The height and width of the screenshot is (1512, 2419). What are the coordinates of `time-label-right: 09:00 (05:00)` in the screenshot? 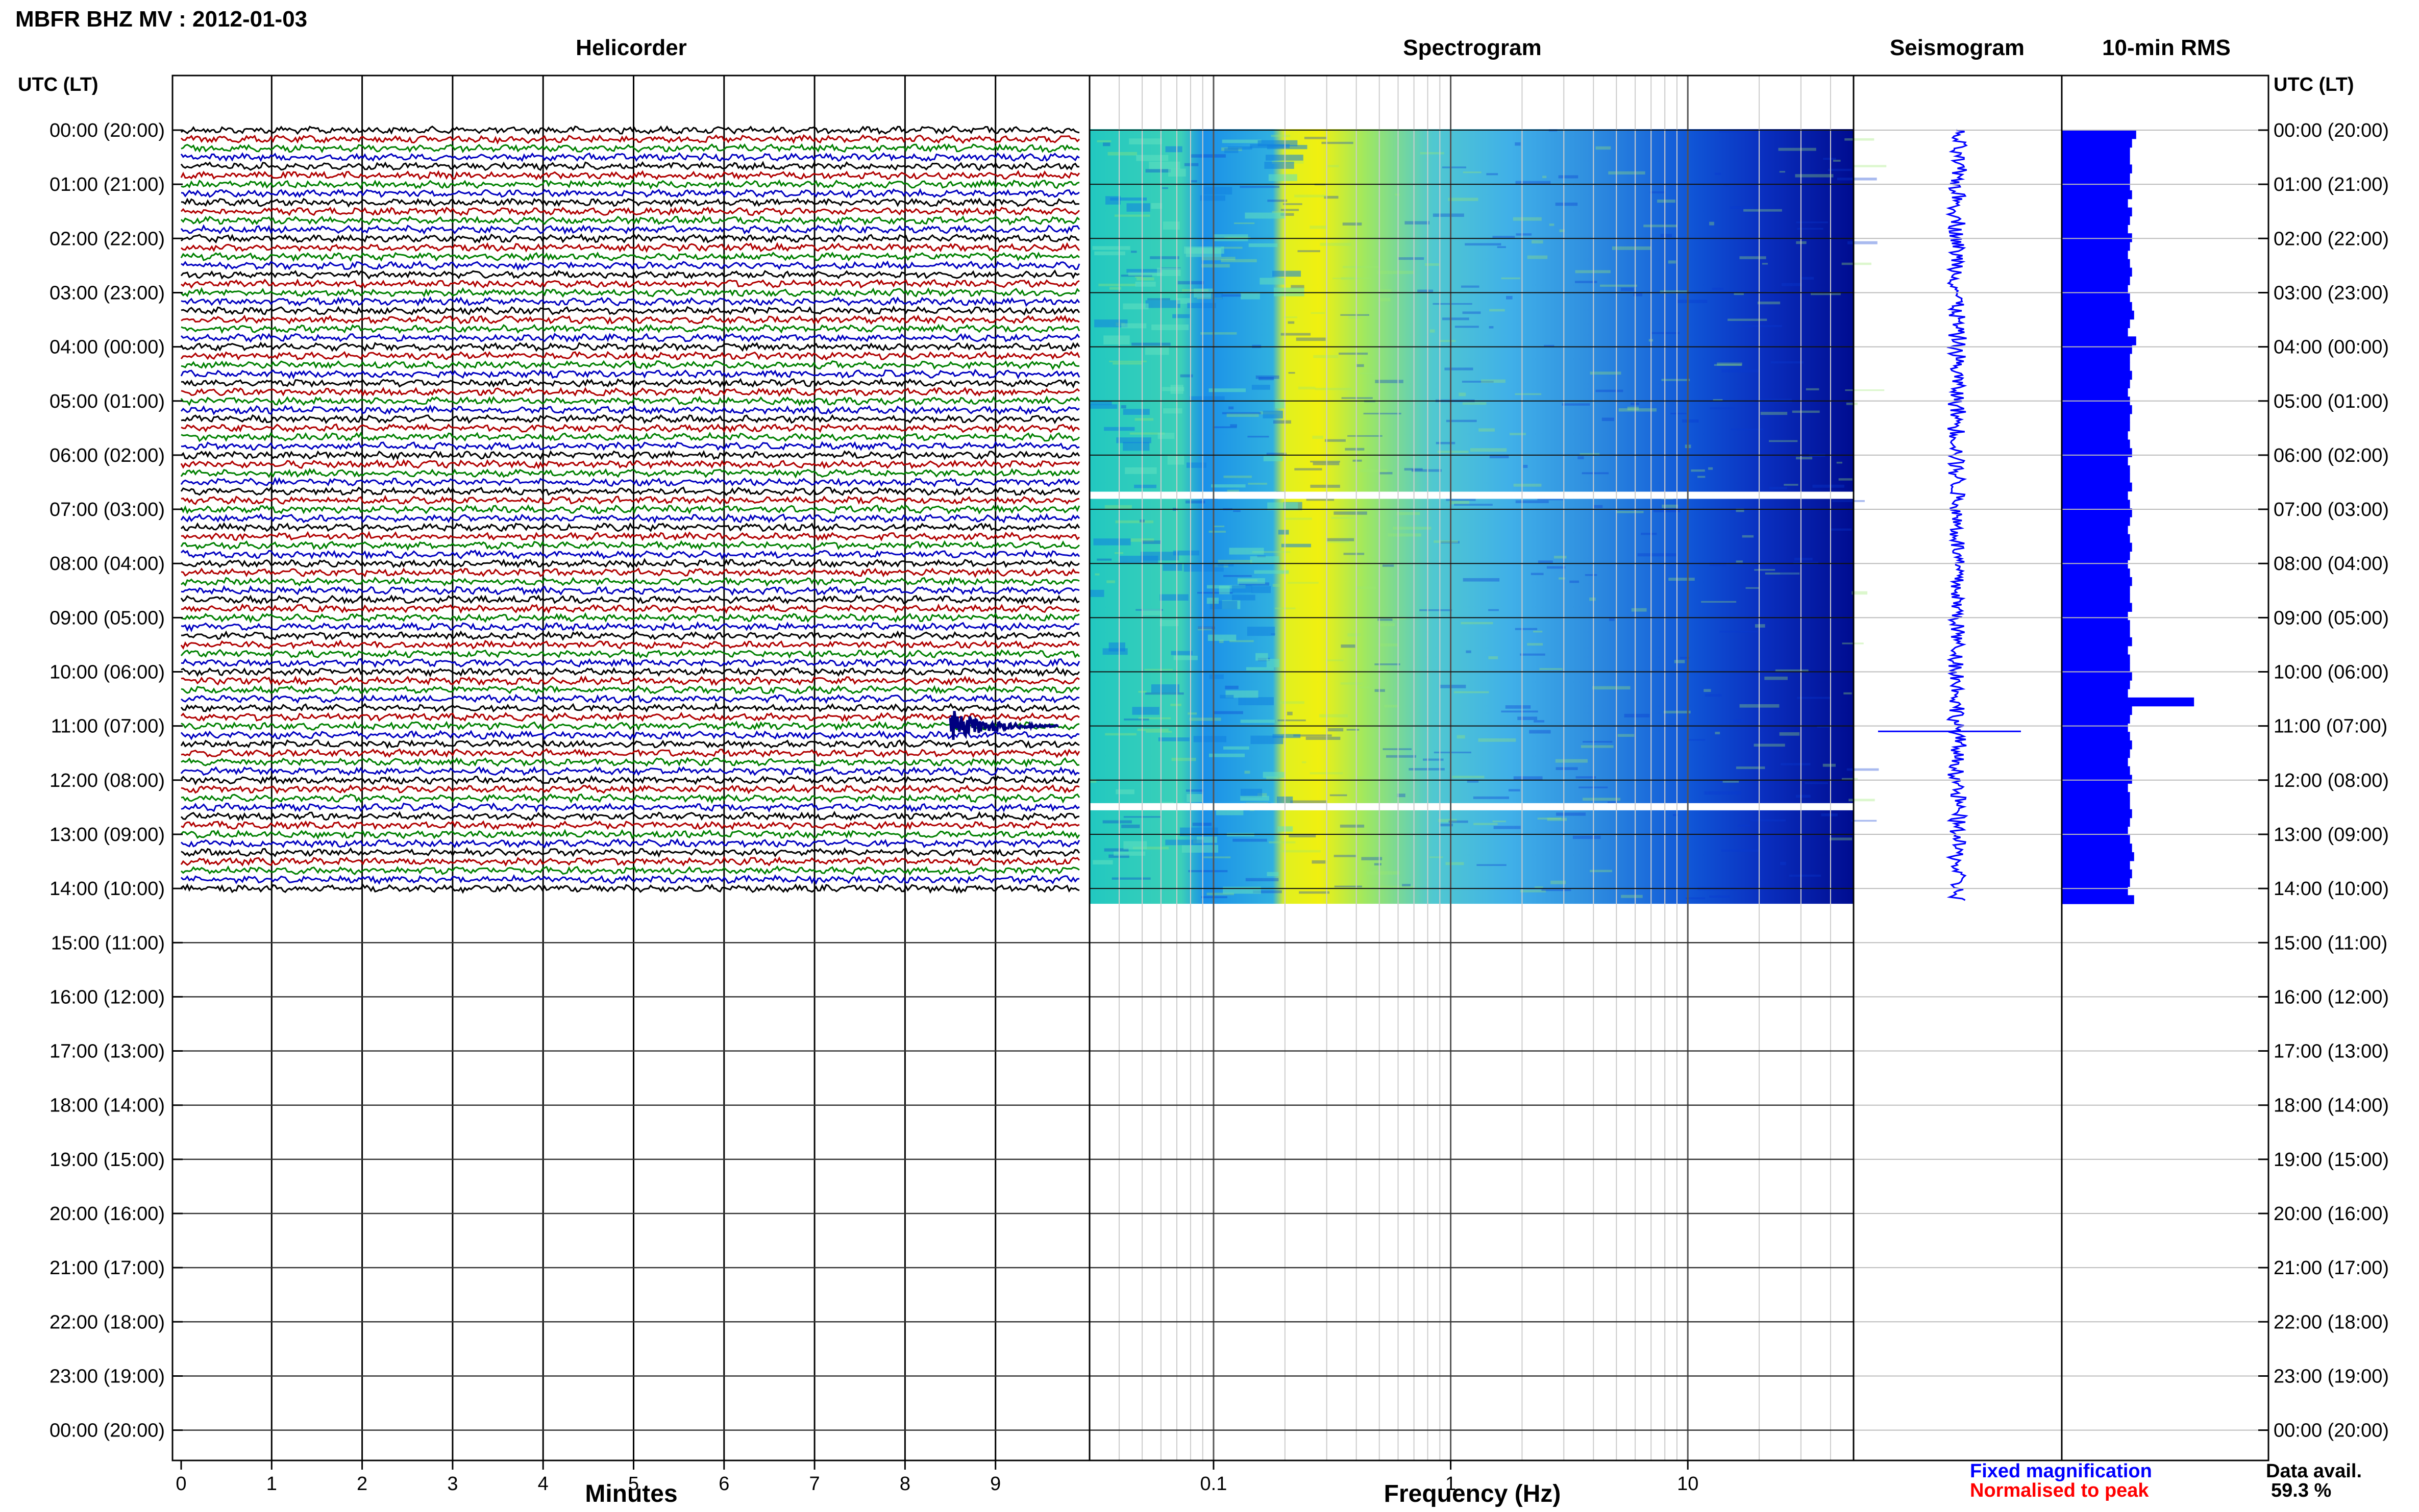 It's located at (2331, 618).